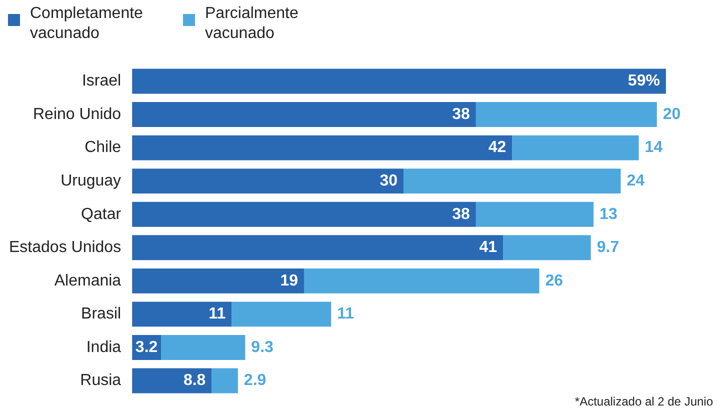  I want to click on data-label: 14, so click(653, 147).